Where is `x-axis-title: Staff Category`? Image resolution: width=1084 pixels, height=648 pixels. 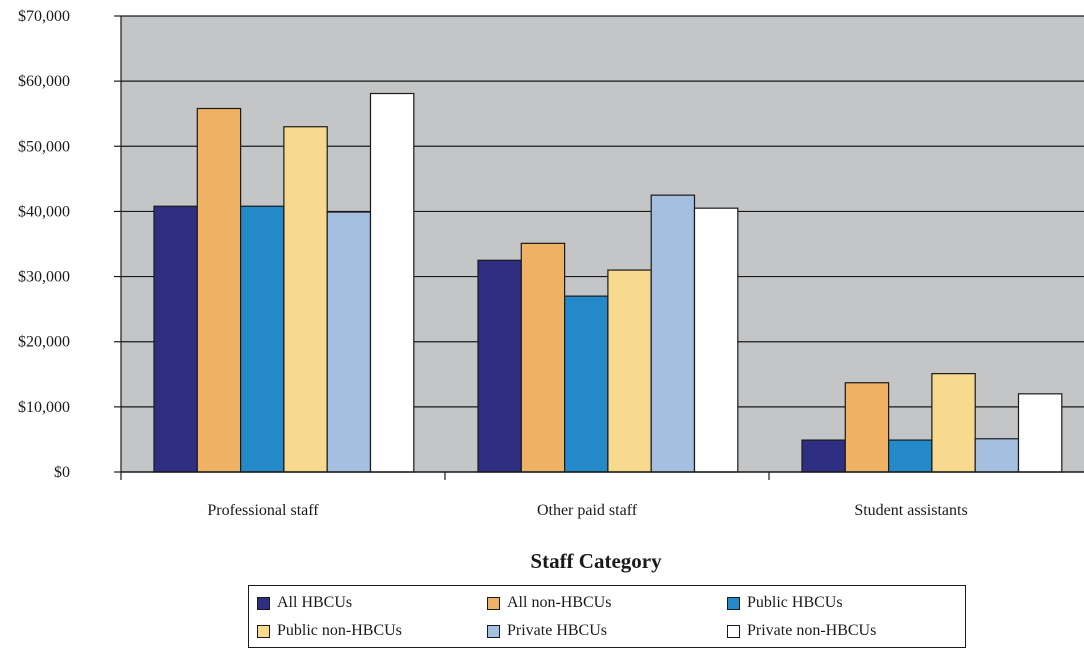
x-axis-title: Staff Category is located at coordinates (596, 561).